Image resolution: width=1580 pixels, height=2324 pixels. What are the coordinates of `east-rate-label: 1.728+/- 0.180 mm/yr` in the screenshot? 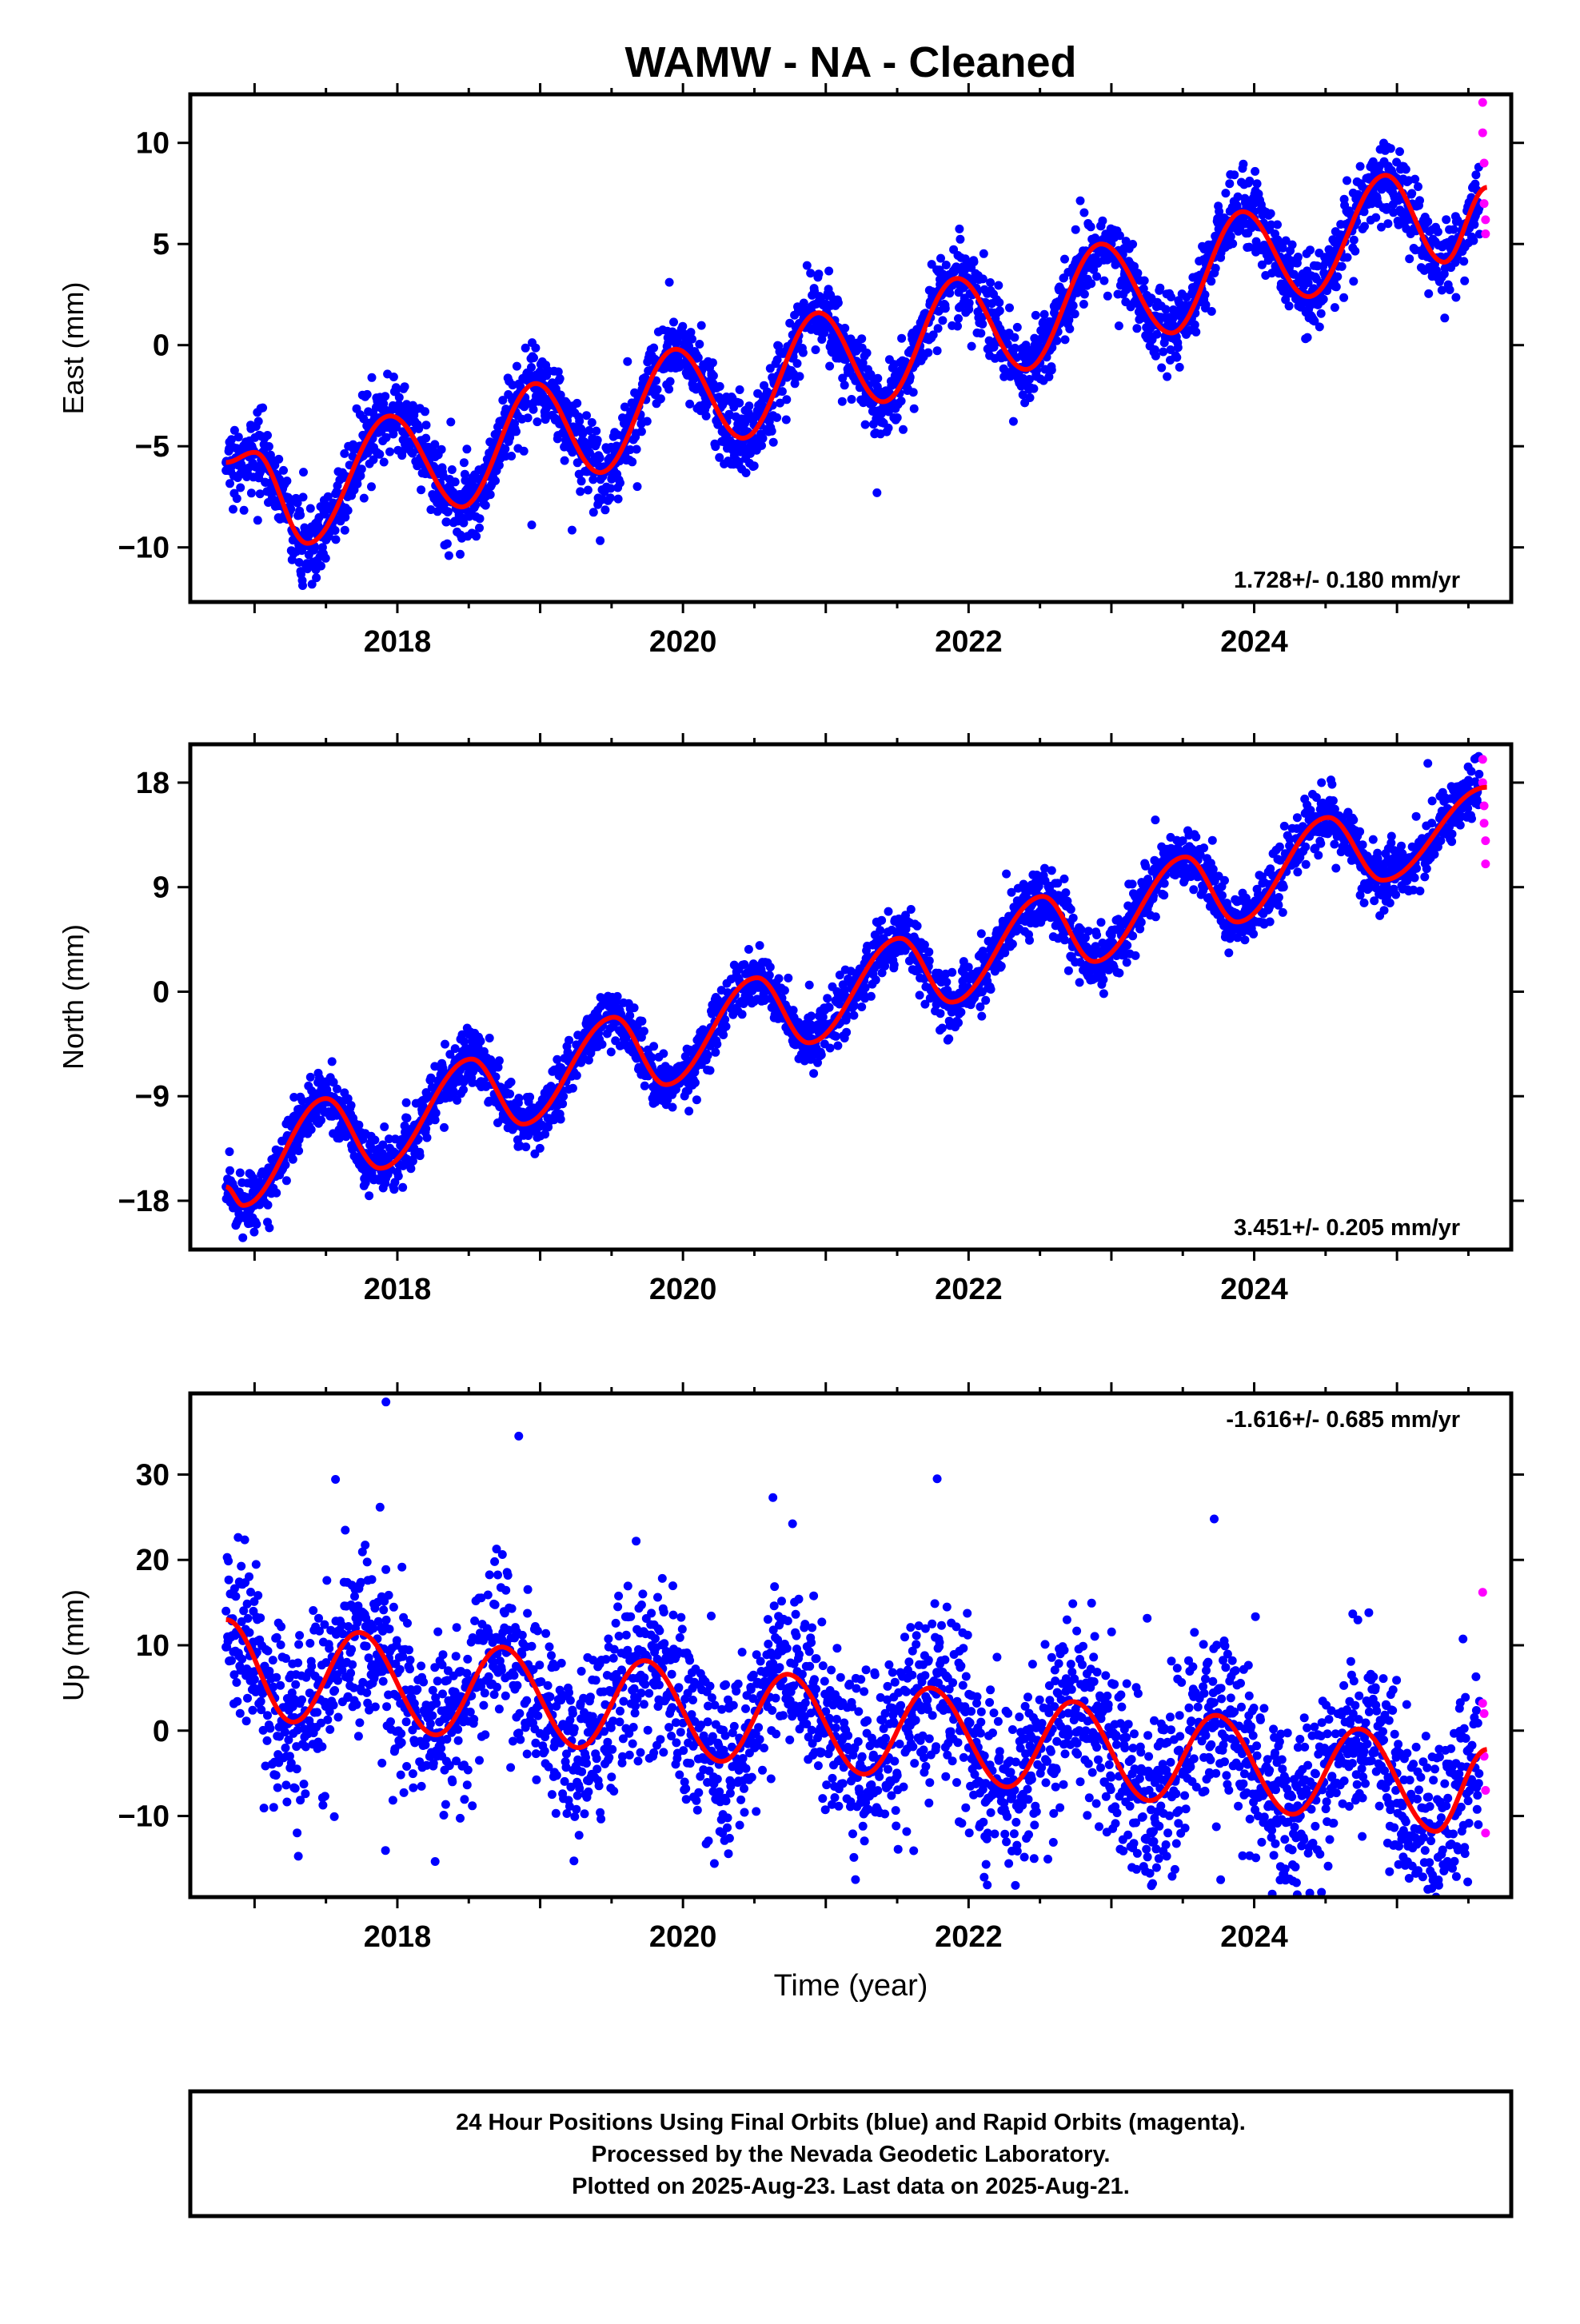 It's located at (1347, 580).